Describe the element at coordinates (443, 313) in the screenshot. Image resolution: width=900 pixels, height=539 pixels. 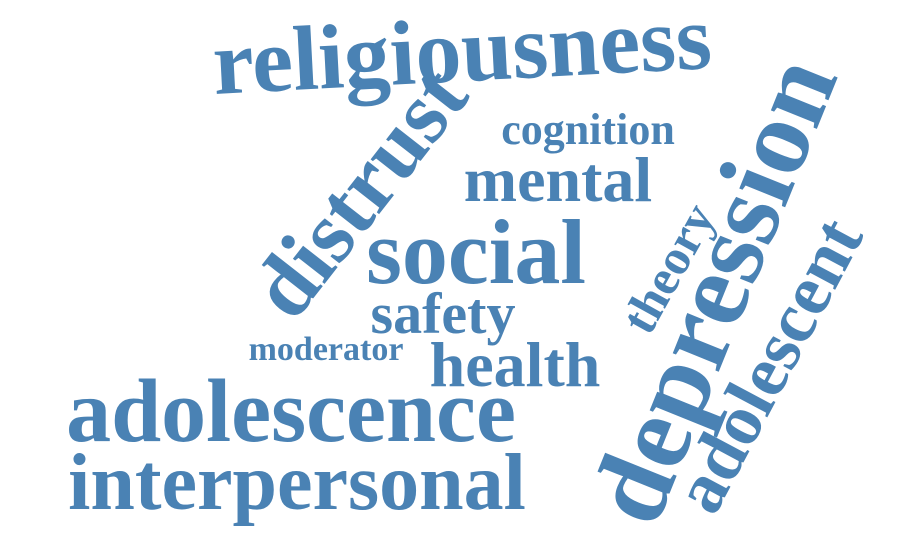
I see `word-safety: safety` at that location.